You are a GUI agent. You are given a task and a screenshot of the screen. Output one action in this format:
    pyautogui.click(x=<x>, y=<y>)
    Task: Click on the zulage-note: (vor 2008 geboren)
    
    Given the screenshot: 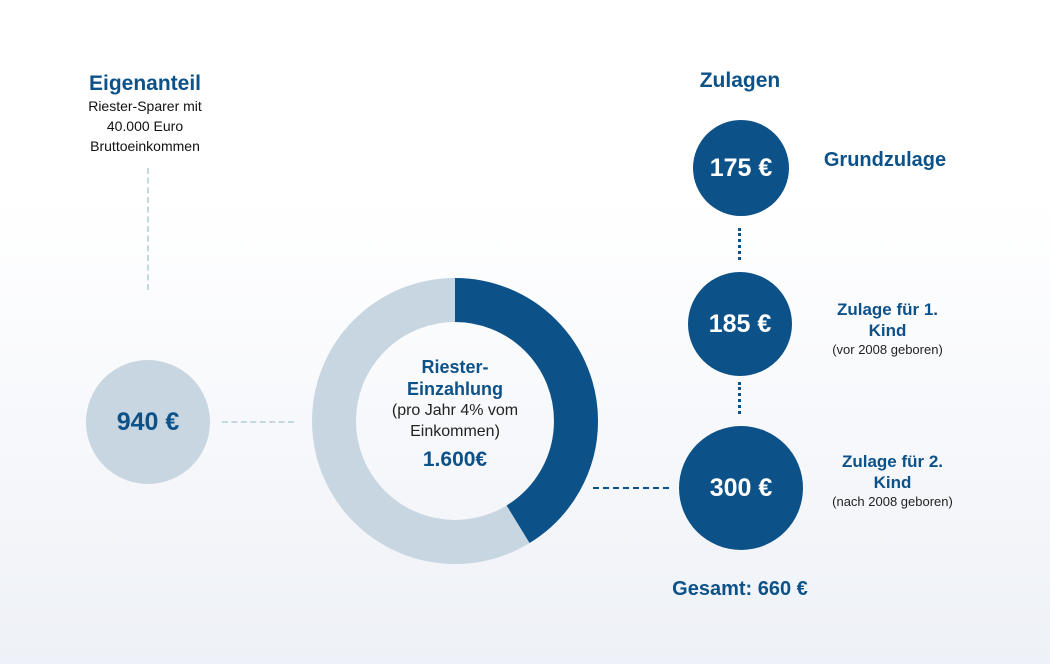 What is the action you would take?
    pyautogui.click(x=887, y=349)
    